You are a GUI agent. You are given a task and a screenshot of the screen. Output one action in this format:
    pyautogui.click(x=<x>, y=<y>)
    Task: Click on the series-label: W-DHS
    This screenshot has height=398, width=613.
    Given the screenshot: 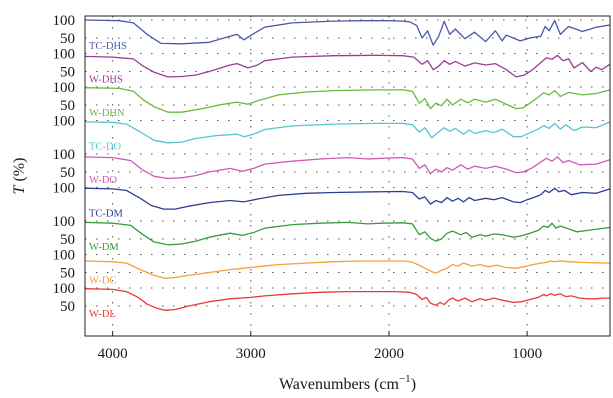 What is the action you would take?
    pyautogui.click(x=106, y=80)
    